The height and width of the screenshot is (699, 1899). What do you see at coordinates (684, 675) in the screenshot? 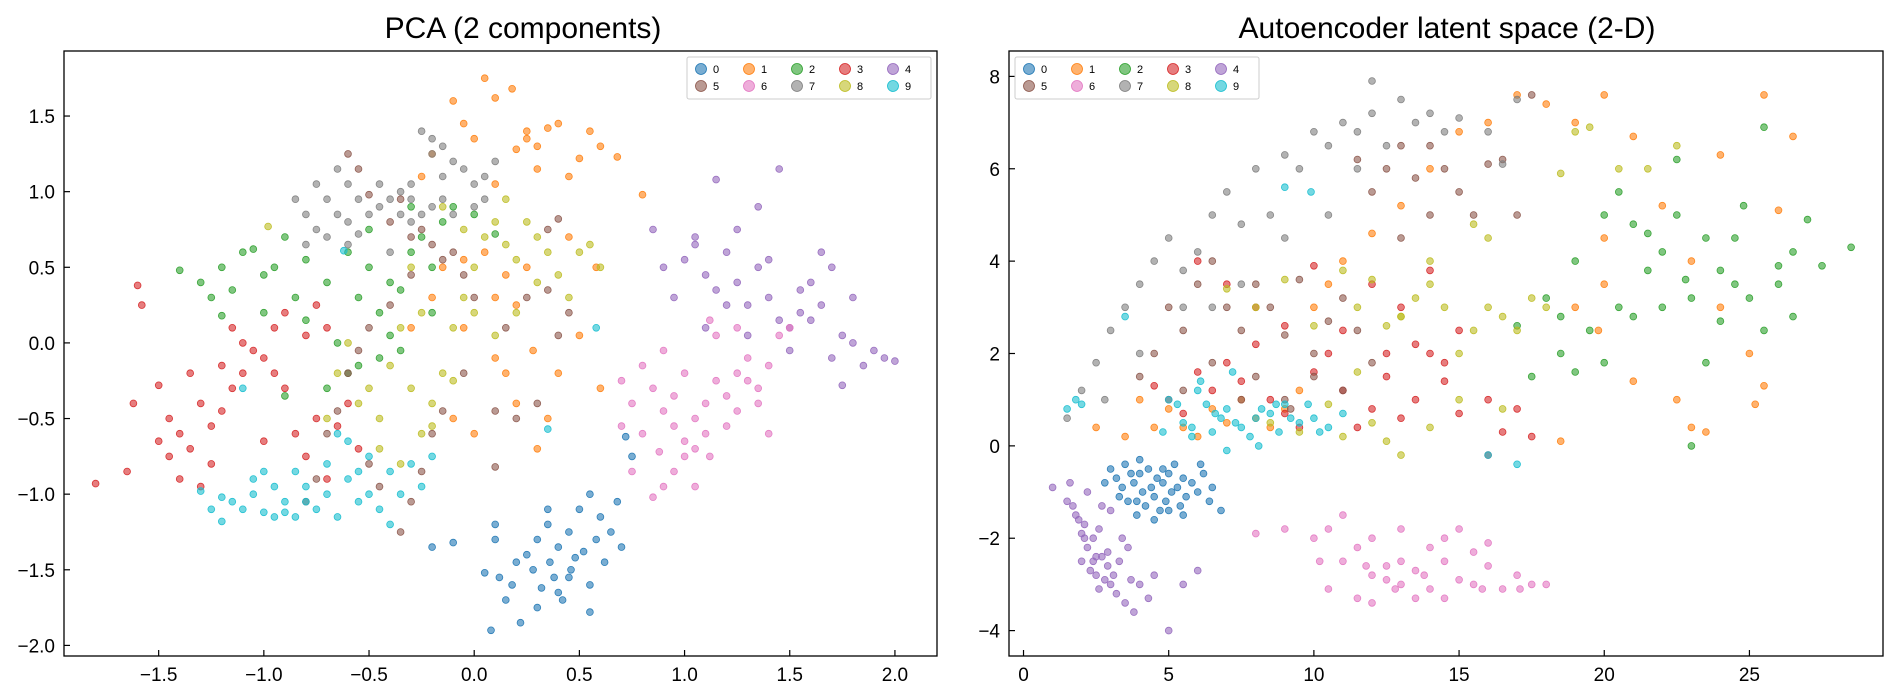
I see `x-tick-label-5: 1.0` at bounding box center [684, 675].